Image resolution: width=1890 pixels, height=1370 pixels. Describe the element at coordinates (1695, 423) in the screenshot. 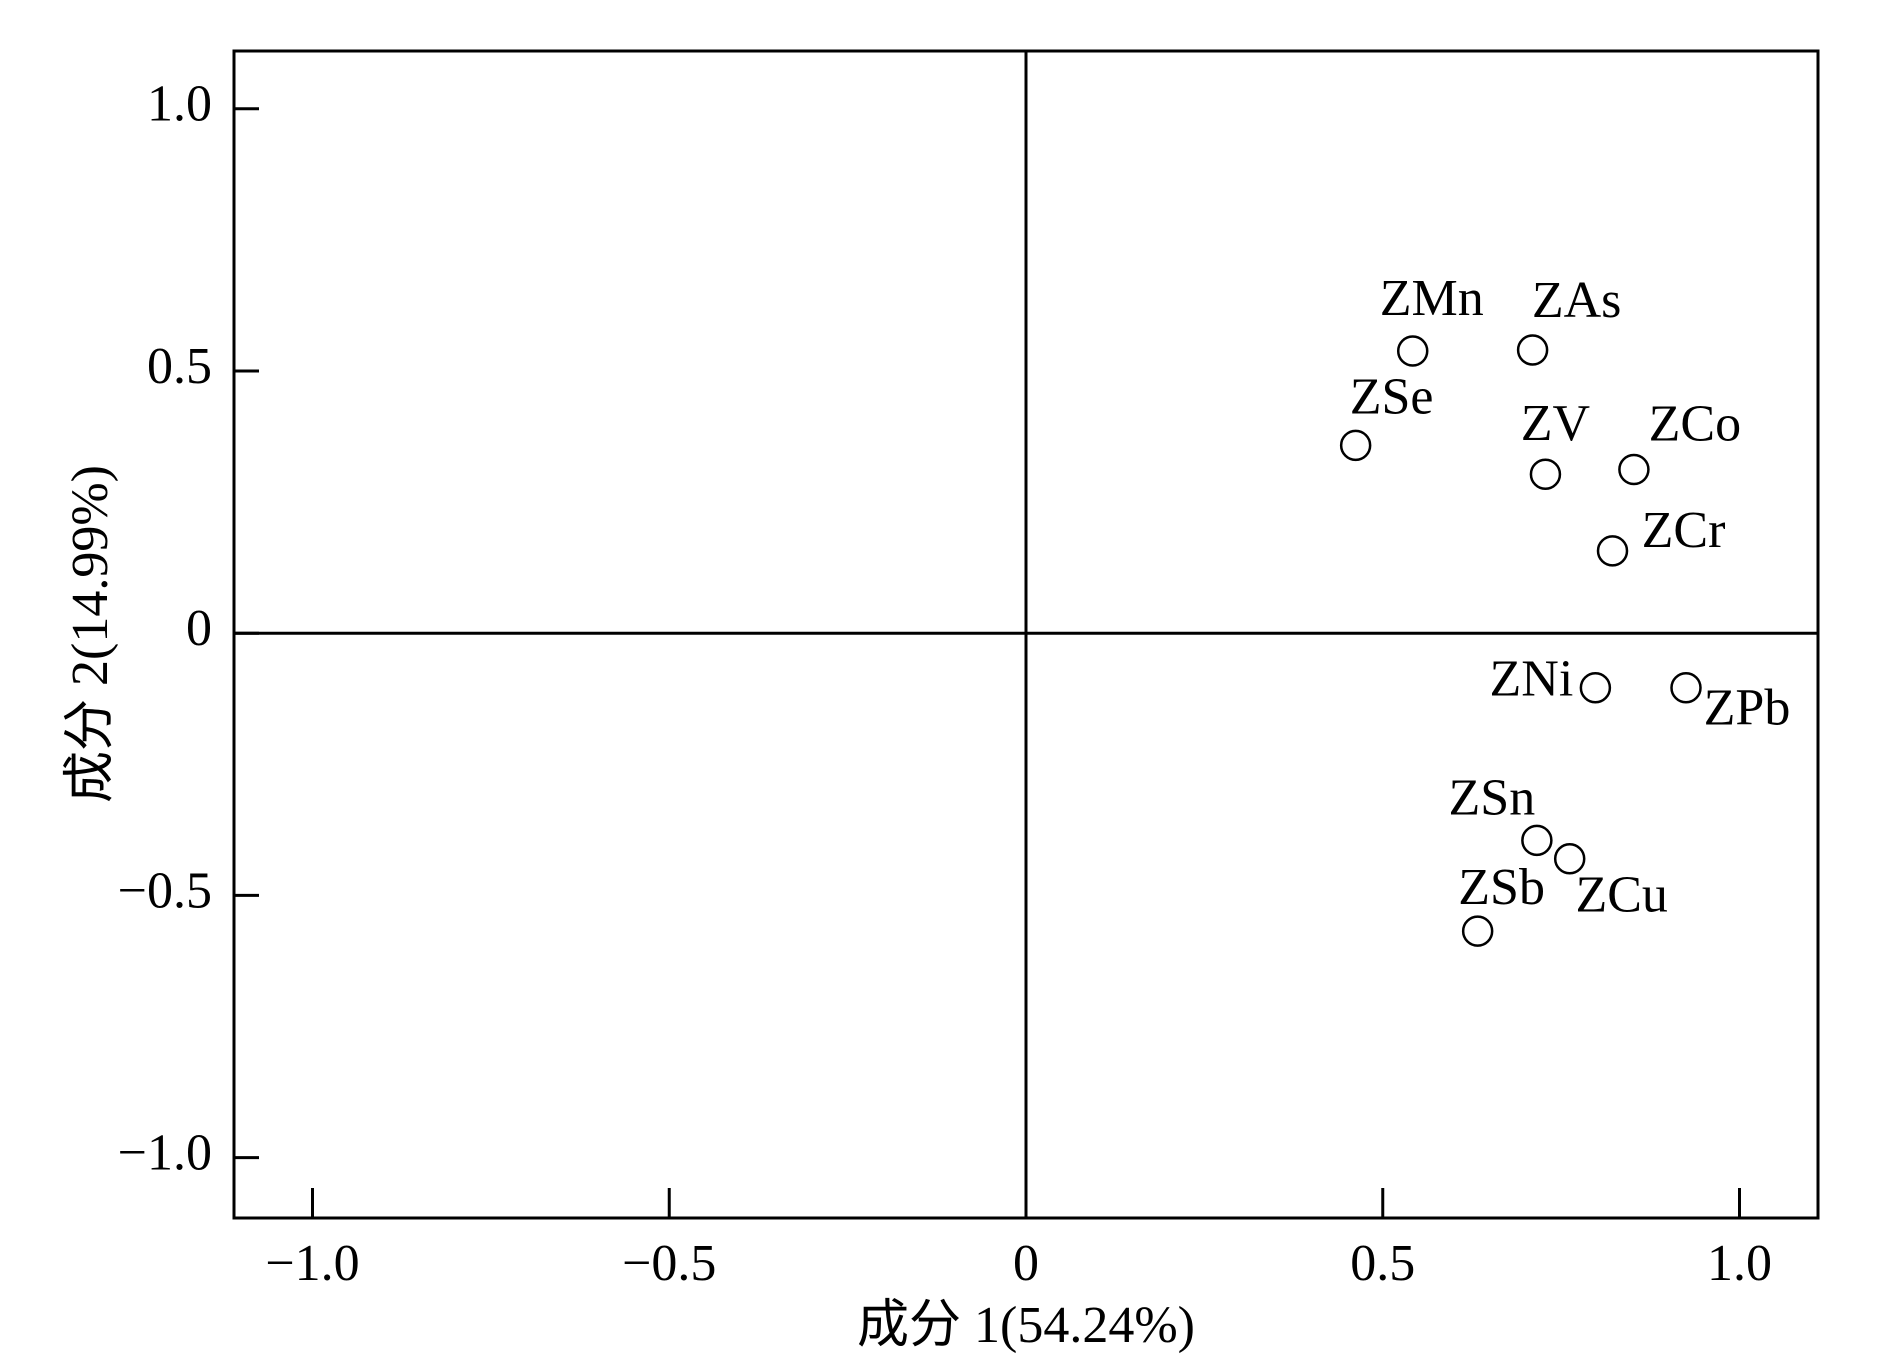

I see `point-label: ZCo` at that location.